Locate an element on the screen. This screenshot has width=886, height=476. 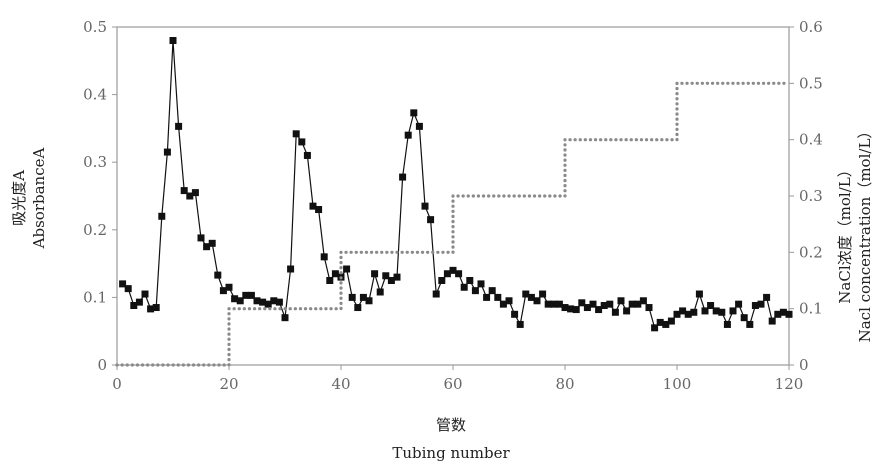
y-right-tick-label: 0.6 is located at coordinates (811, 27).